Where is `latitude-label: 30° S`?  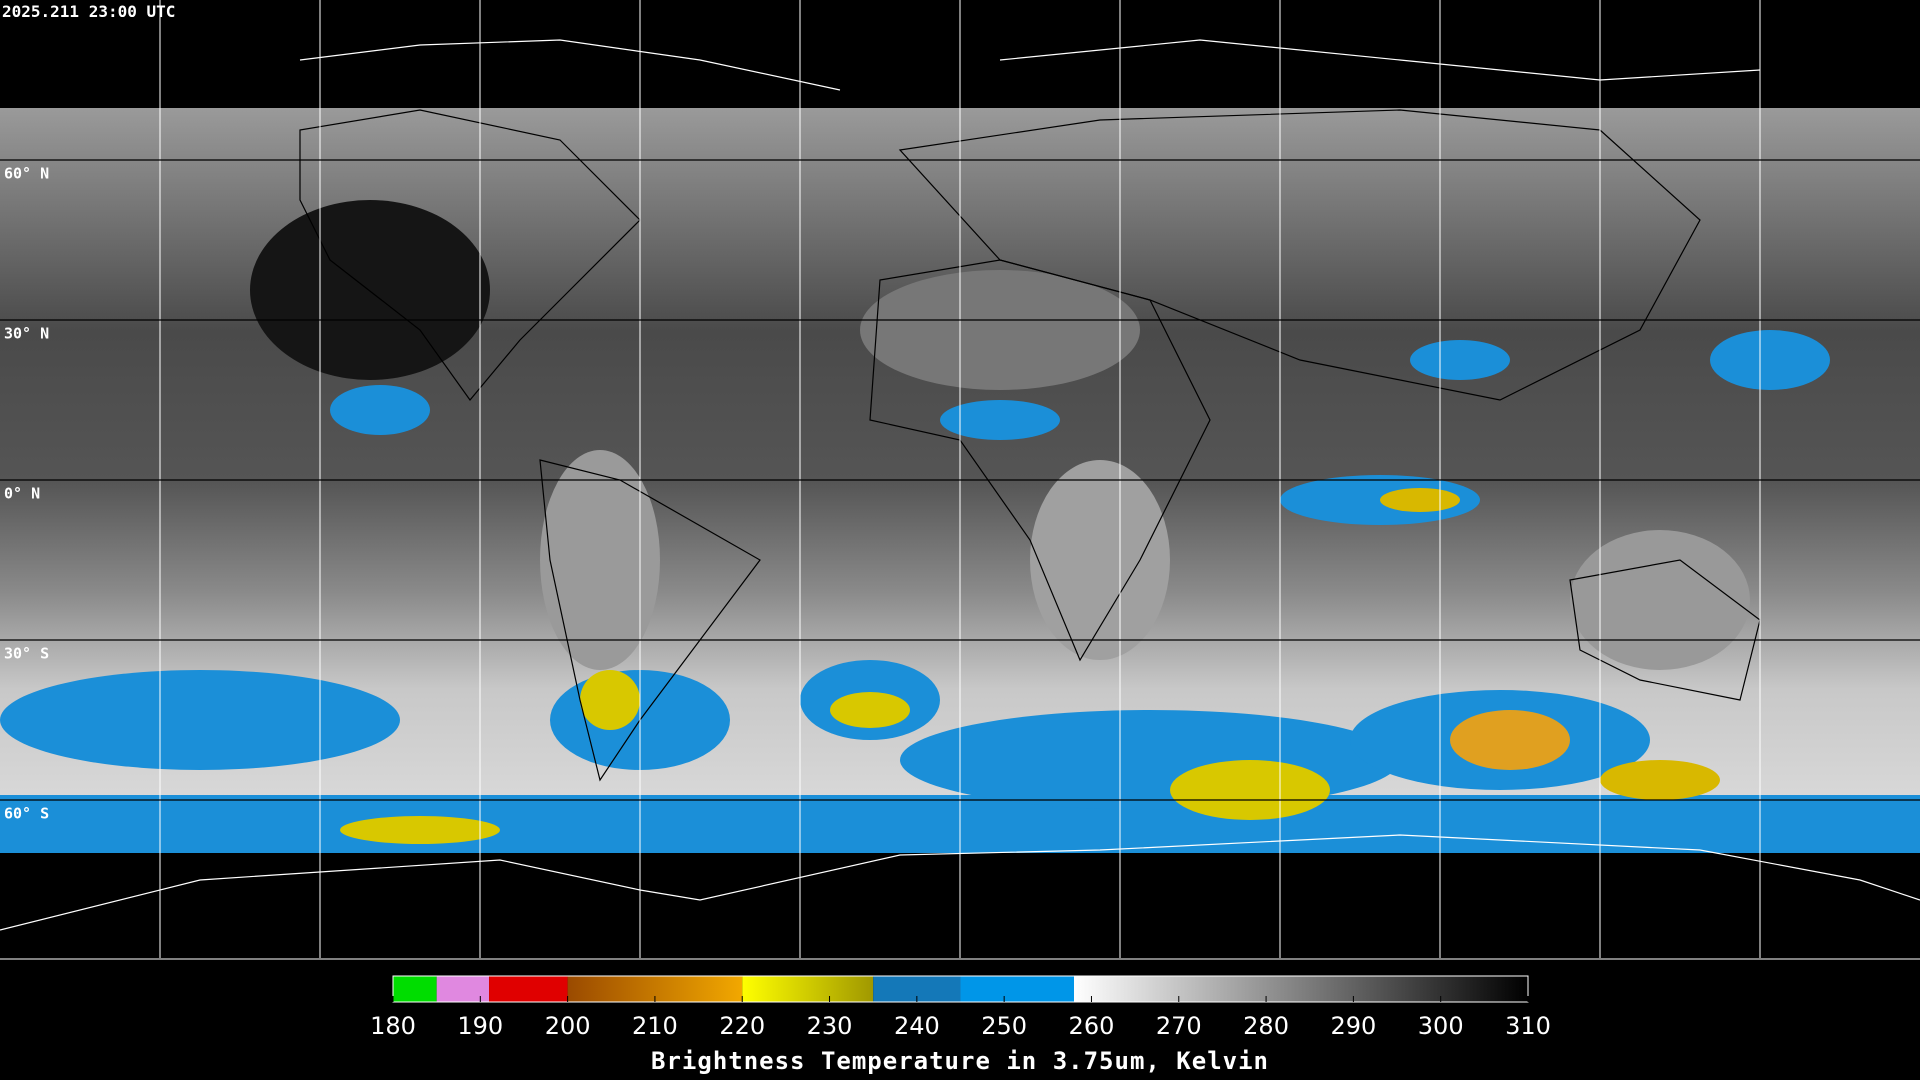
latitude-label: 30° S is located at coordinates (26, 654).